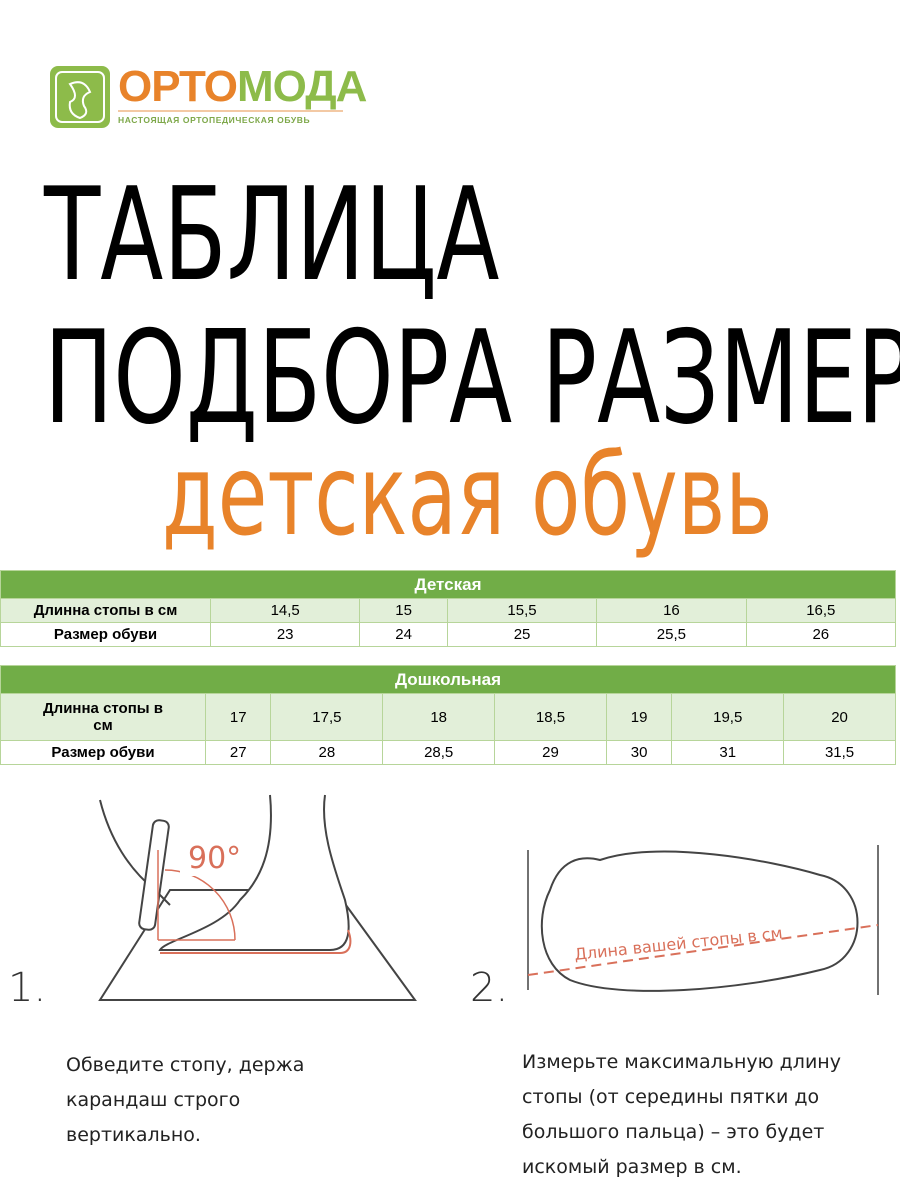 The image size is (900, 1200). Describe the element at coordinates (238, 752) in the screenshot. I see `table-cell: 27` at that location.